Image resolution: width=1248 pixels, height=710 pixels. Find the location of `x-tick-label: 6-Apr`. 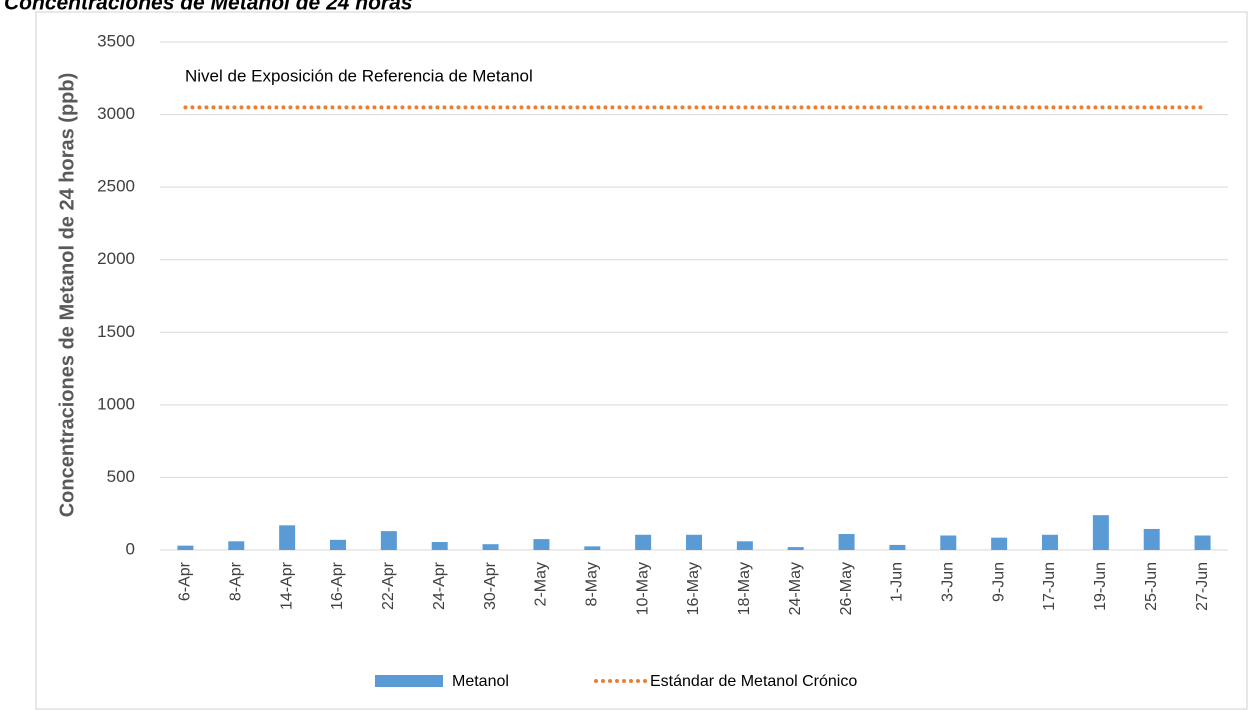

x-tick-label: 6-Apr is located at coordinates (185, 581).